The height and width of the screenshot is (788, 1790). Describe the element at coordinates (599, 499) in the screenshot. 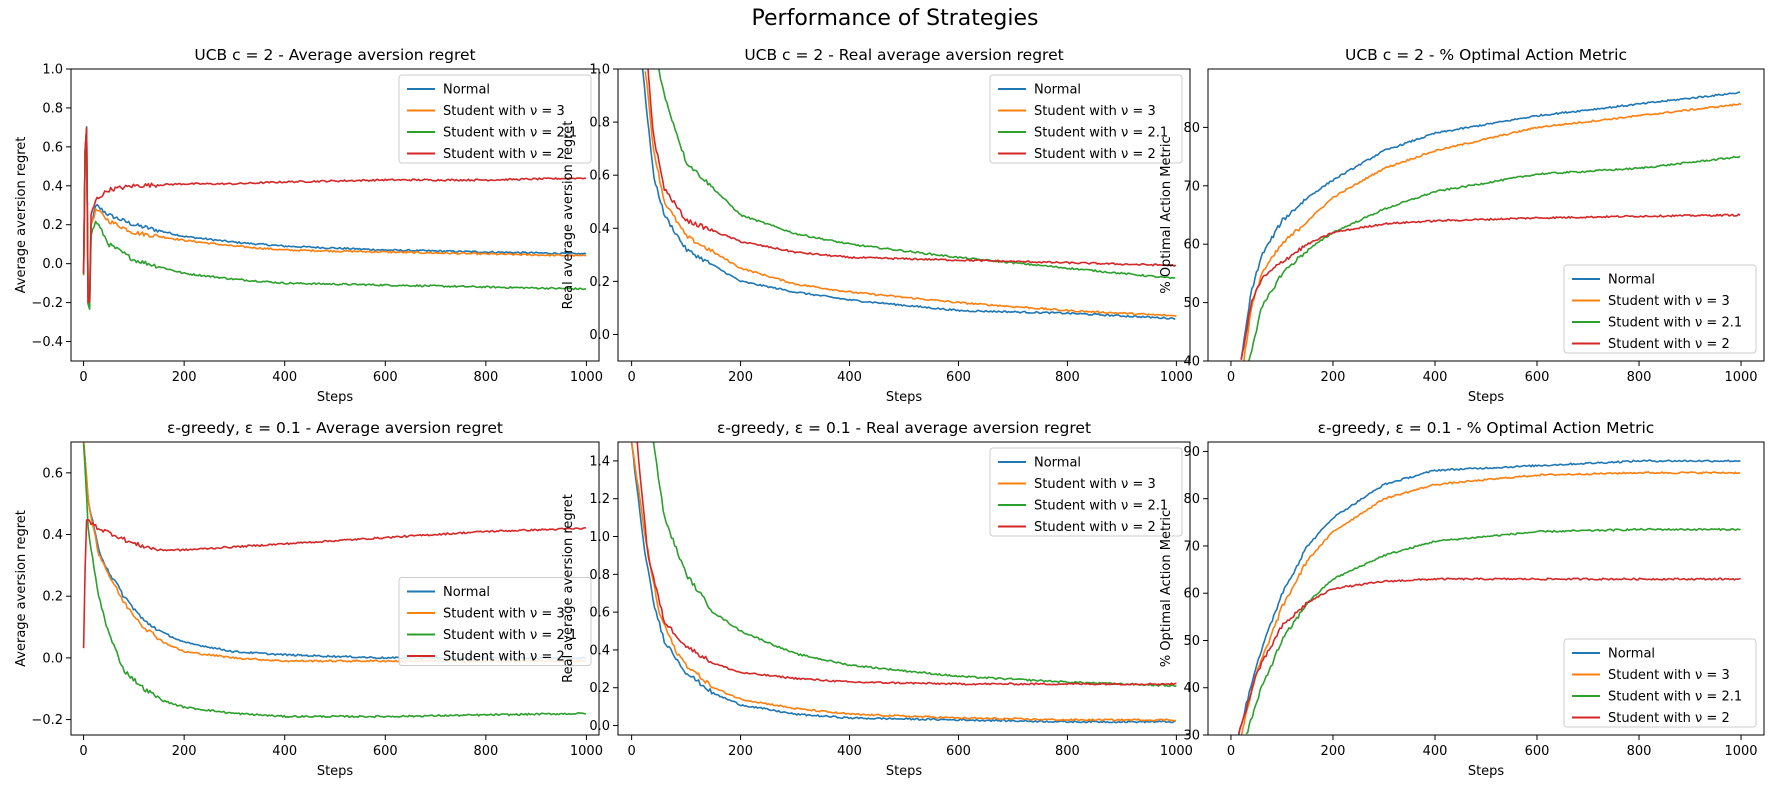

I see `y-tick-label: 1.2` at that location.